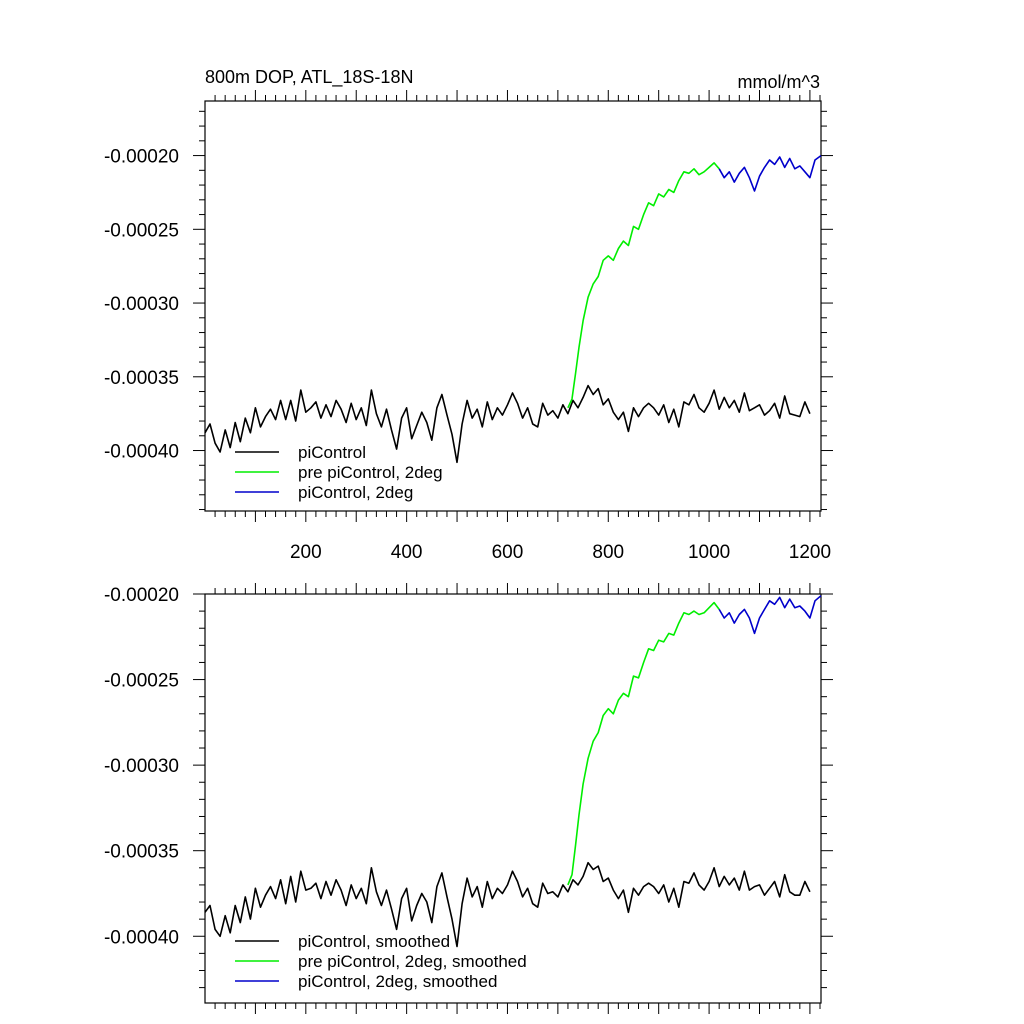  What do you see at coordinates (508, 552) in the screenshot?
I see `x-tick-label: 600` at bounding box center [508, 552].